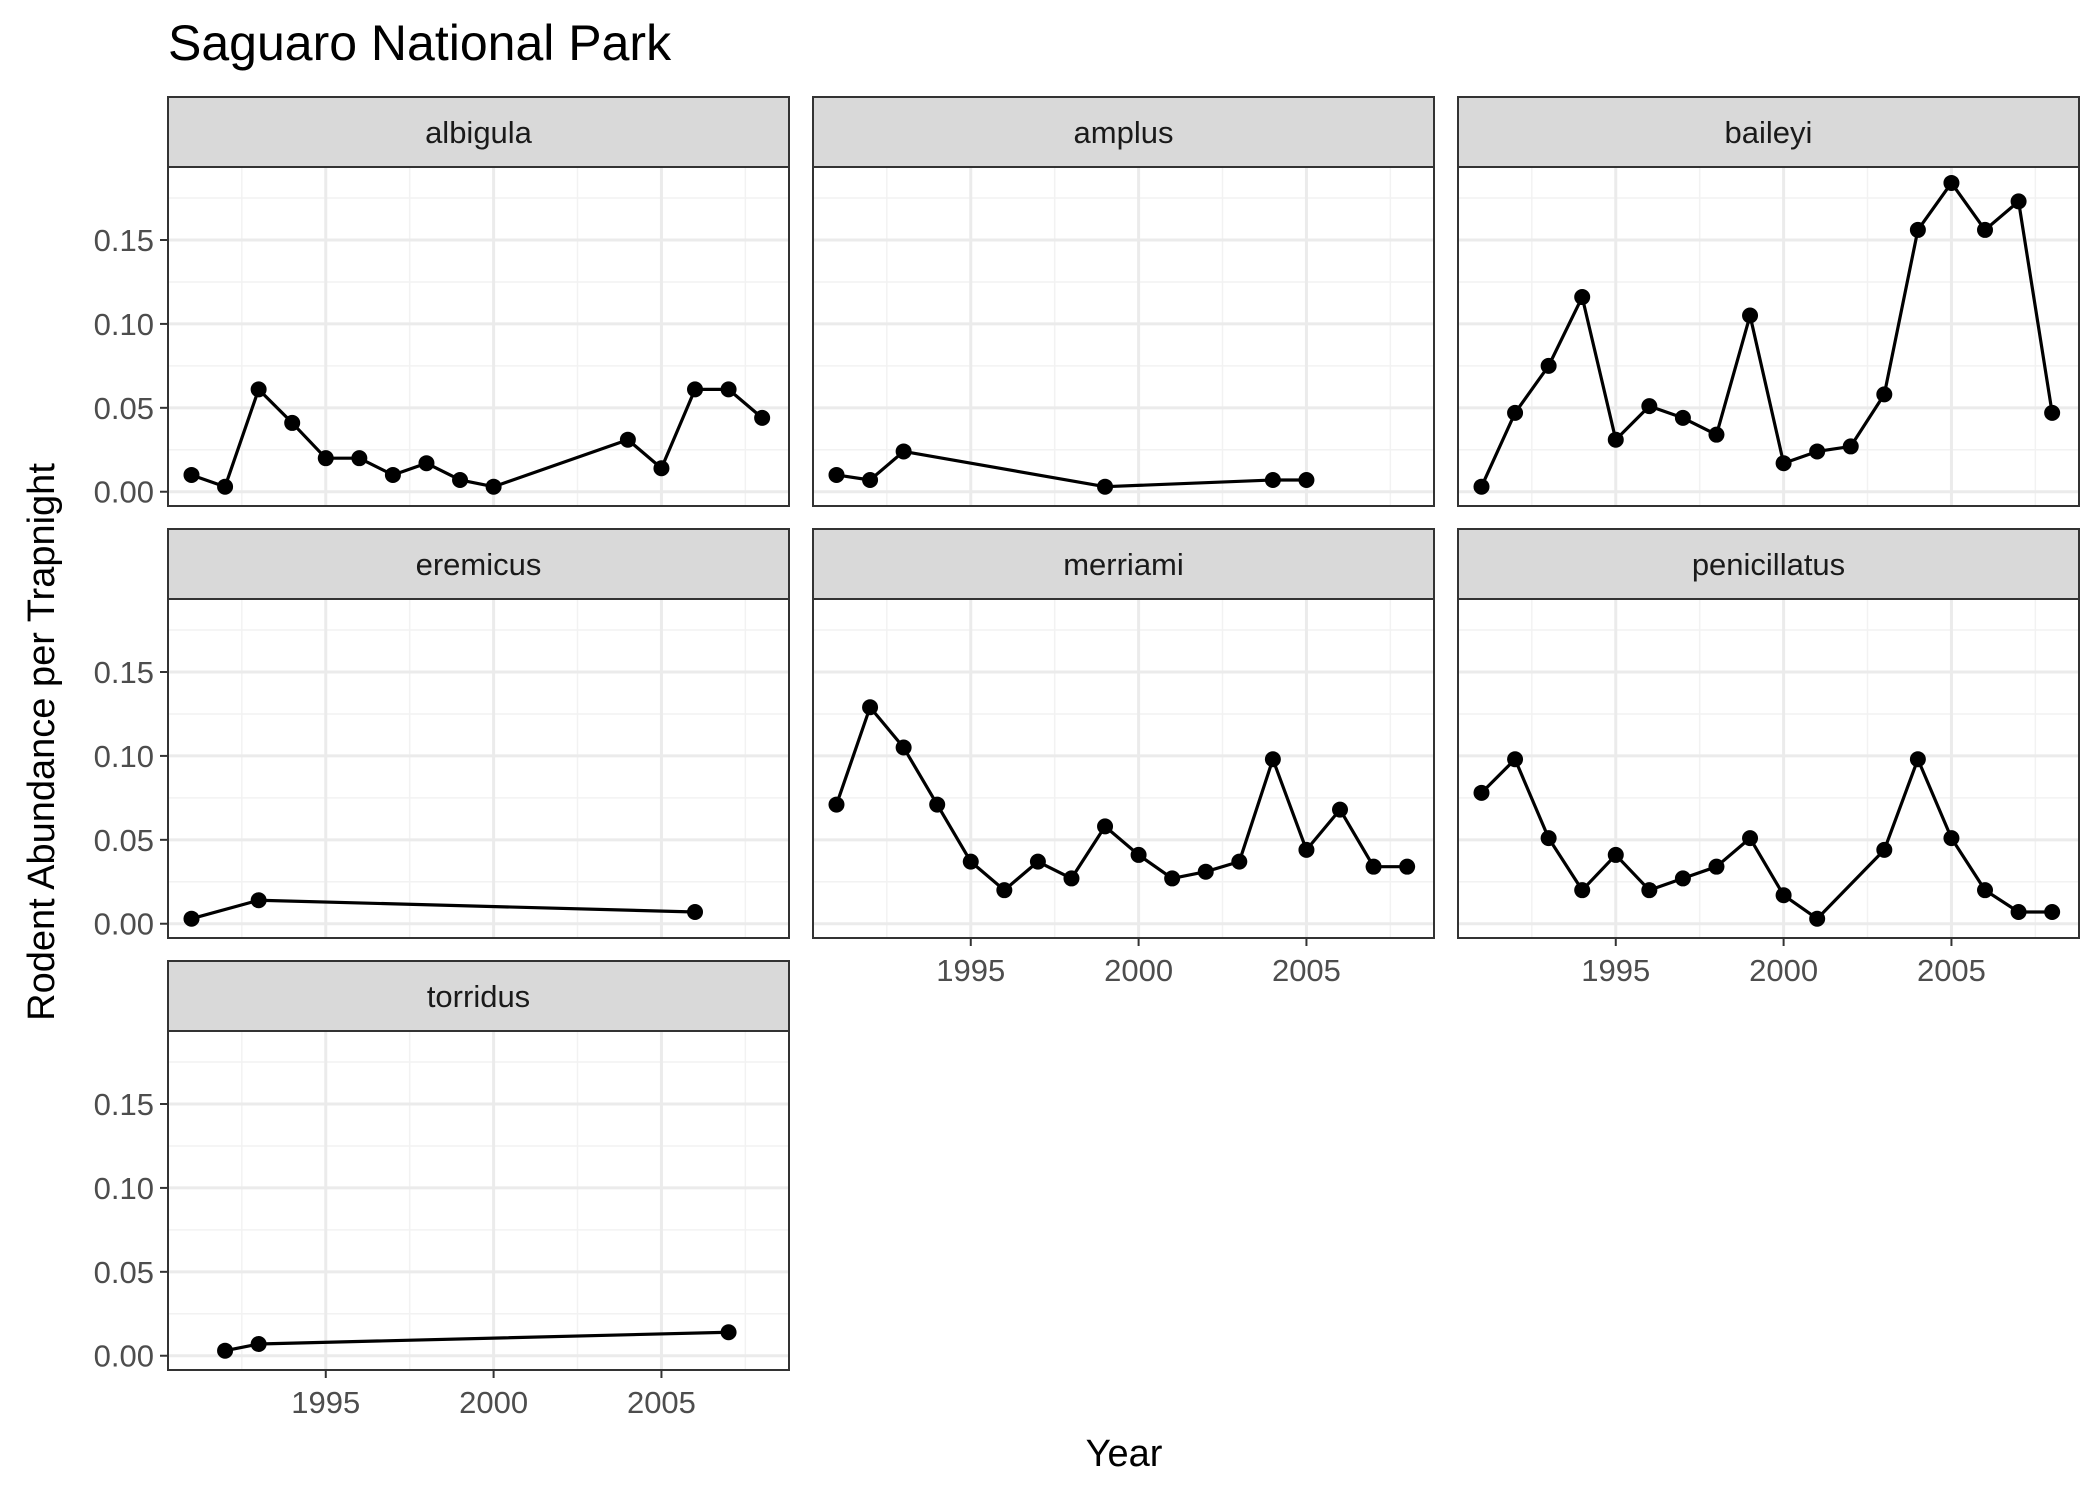 Image resolution: width=2100 pixels, height=1499 pixels. Describe the element at coordinates (1105, 826) in the screenshot. I see `data-point-merriami-1999` at that location.